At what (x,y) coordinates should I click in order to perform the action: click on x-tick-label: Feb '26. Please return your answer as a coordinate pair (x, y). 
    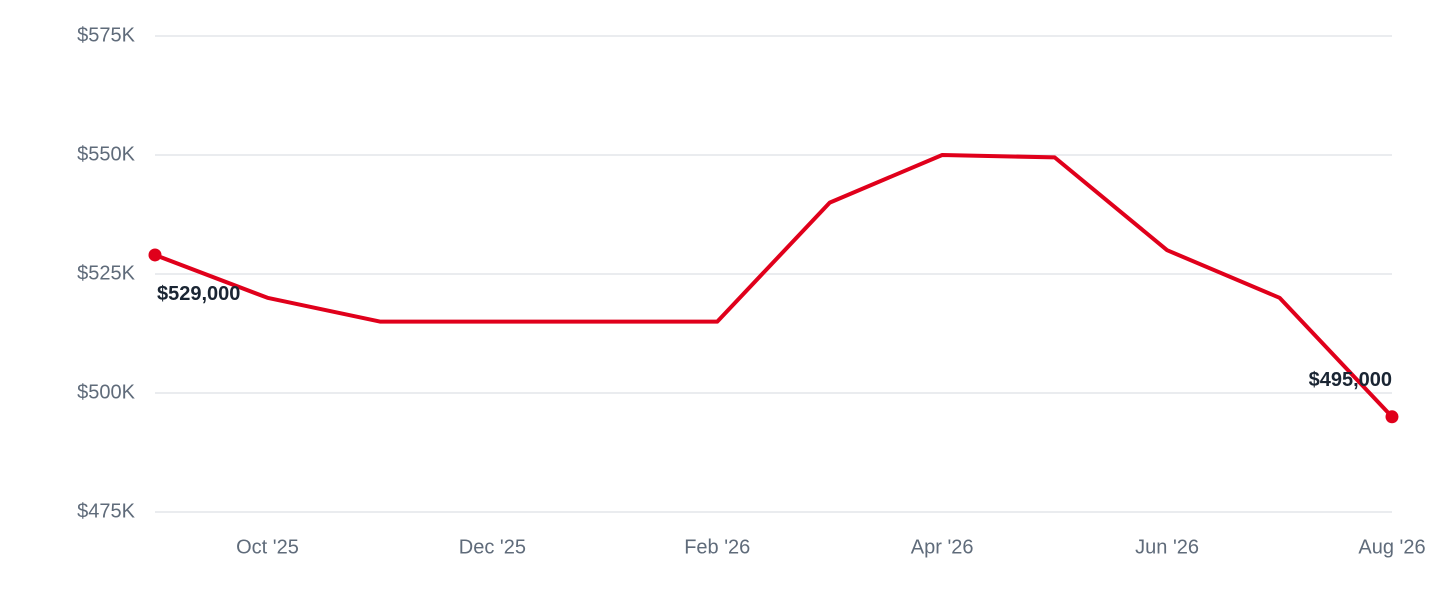
    Looking at the image, I should click on (717, 547).